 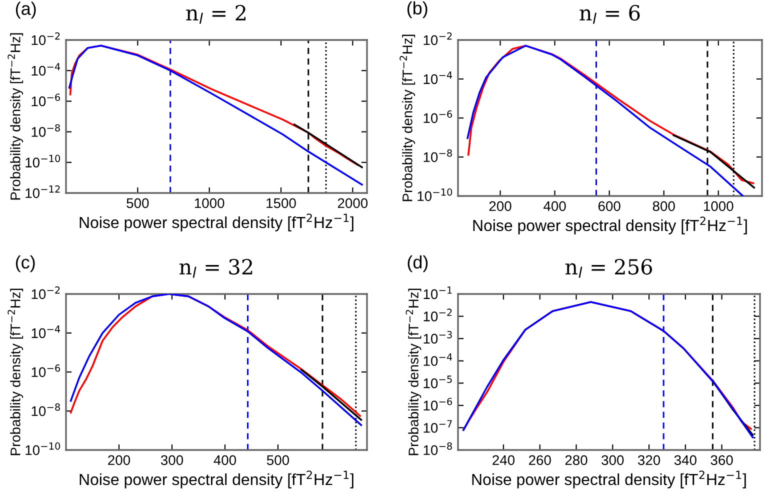 What do you see at coordinates (25, 263) in the screenshot?
I see `text: (c)` at bounding box center [25, 263].